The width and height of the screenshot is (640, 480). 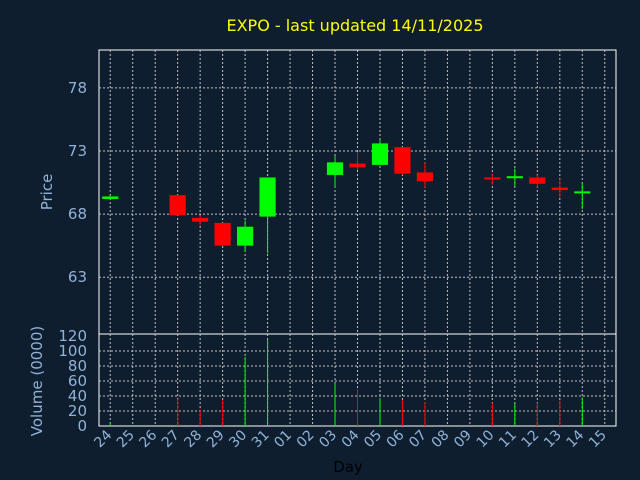 I want to click on volume-tick-label: 40, so click(x=77, y=396).